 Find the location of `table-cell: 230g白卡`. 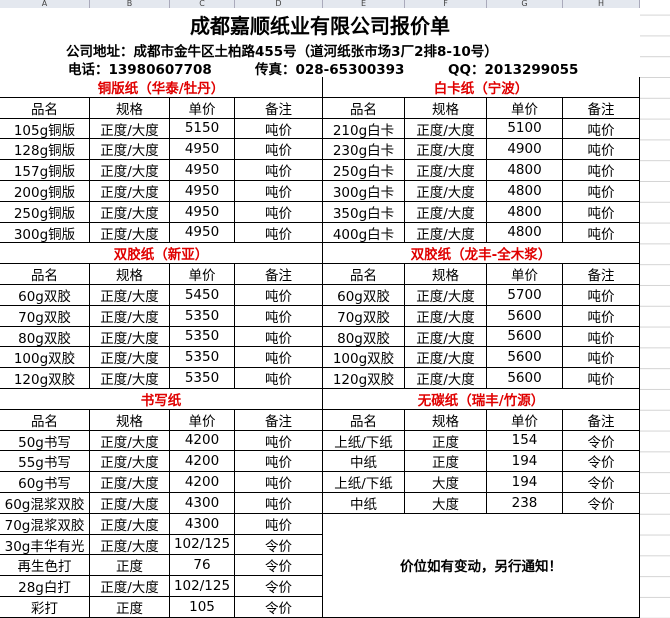

table-cell: 230g白卡 is located at coordinates (364, 150).